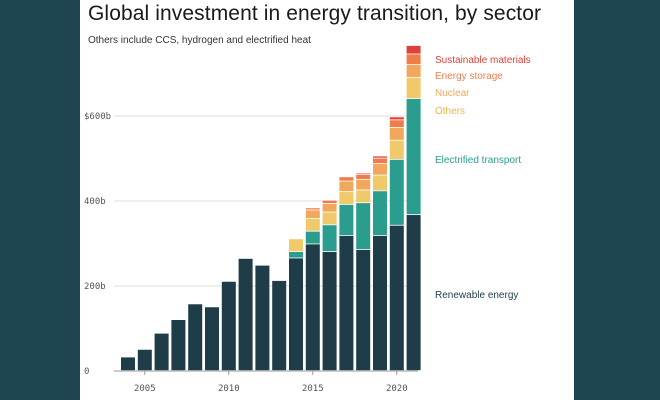  Describe the element at coordinates (313, 389) in the screenshot. I see `x-tick-label: 2015` at that location.